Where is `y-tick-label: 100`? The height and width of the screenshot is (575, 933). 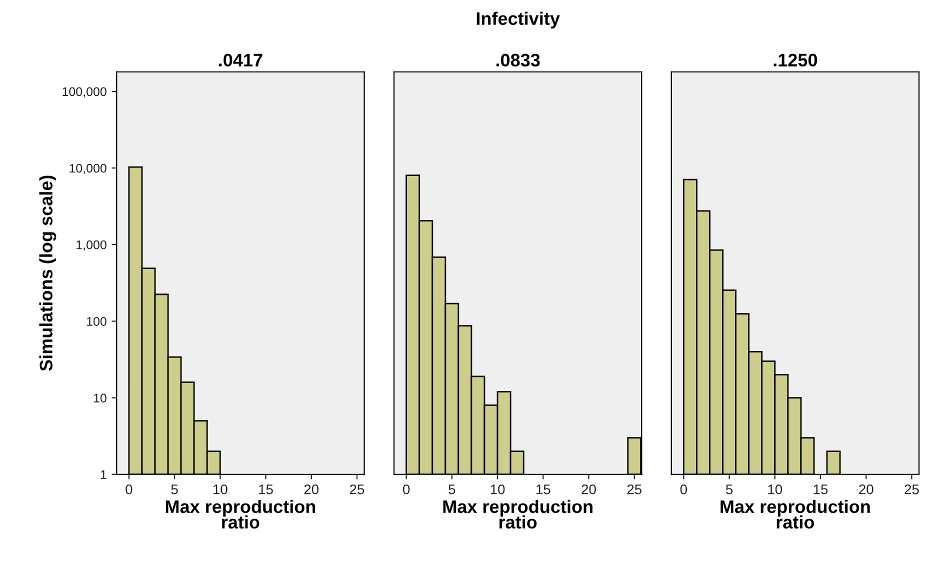
y-tick-label: 100 is located at coordinates (96, 321).